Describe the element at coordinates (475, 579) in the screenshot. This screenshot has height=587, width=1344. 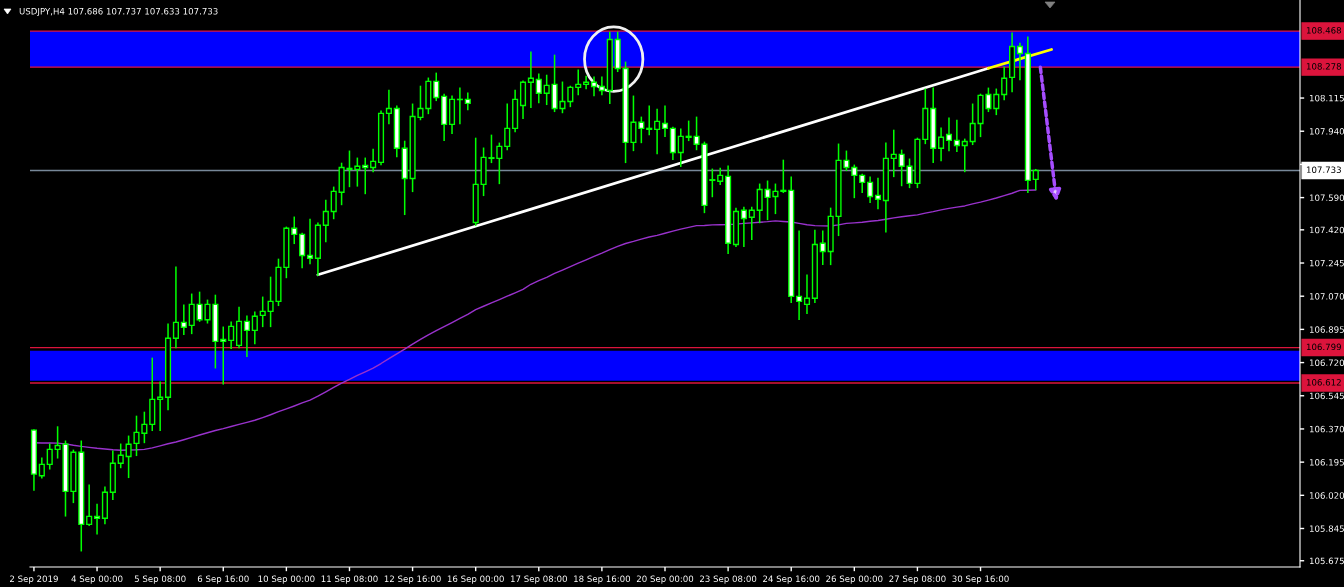
I see `x-tick-label: 16 Sep 00:00` at that location.